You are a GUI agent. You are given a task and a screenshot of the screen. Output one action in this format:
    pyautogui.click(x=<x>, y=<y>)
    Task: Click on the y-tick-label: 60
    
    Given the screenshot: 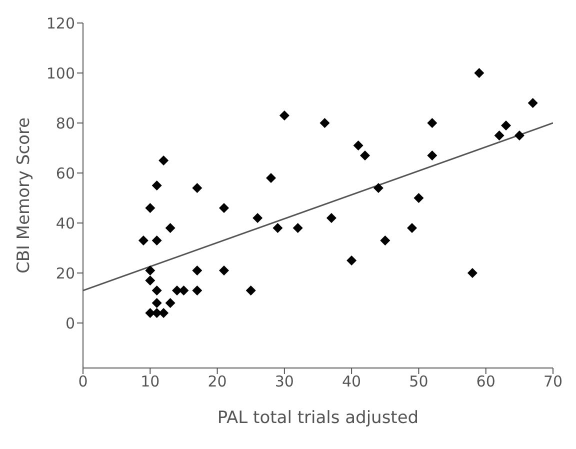 What is the action you would take?
    pyautogui.click(x=65, y=173)
    